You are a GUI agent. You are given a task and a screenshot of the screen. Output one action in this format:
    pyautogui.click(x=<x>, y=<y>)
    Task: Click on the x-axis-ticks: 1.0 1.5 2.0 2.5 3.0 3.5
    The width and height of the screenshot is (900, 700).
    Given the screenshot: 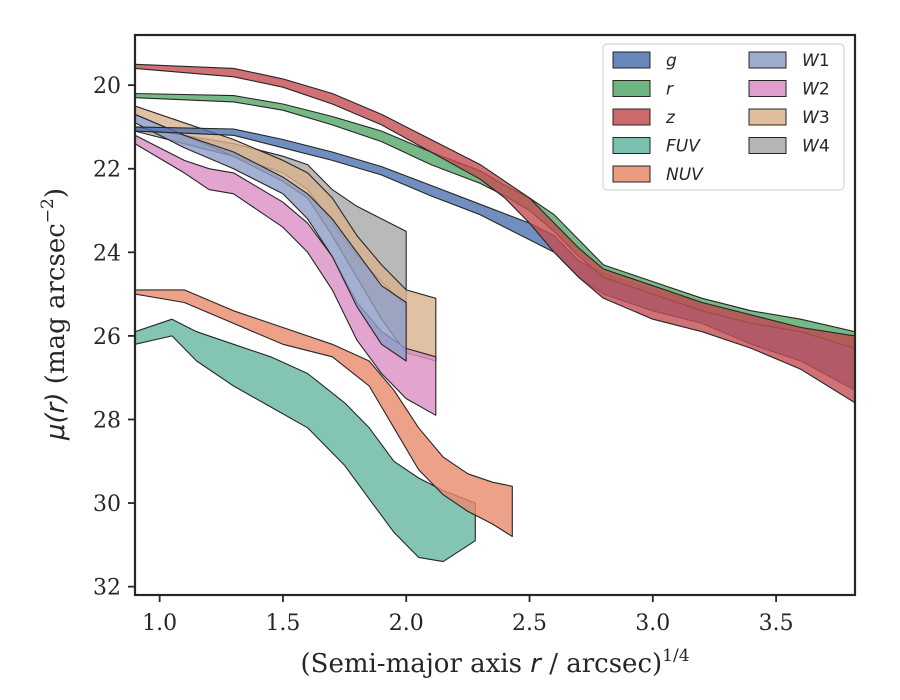 What is the action you would take?
    pyautogui.click(x=468, y=615)
    